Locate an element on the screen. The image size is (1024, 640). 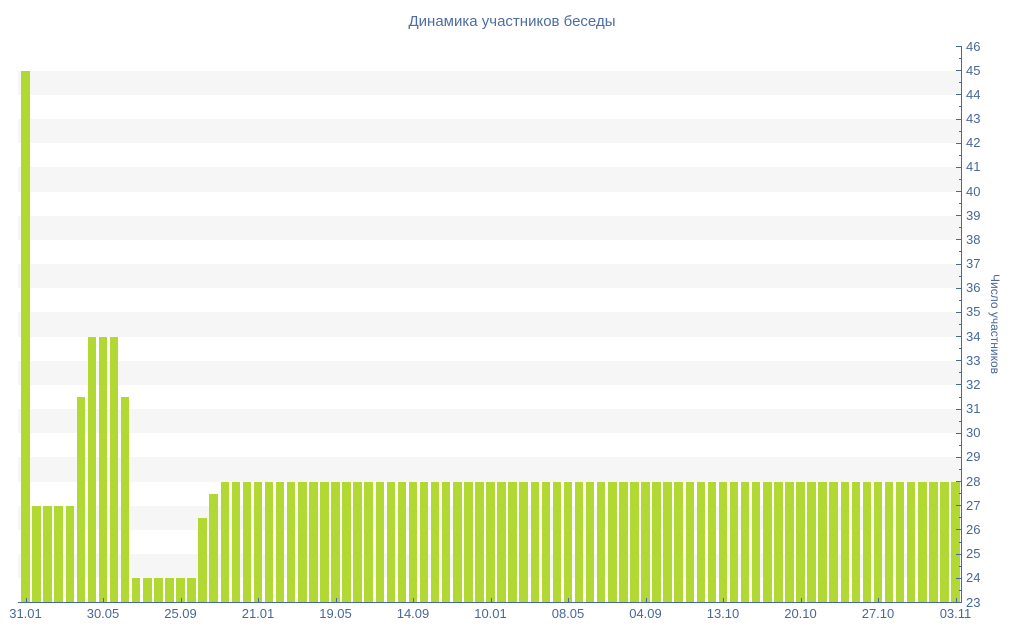
y-axis-tick-label: 37 is located at coordinates (973, 264).